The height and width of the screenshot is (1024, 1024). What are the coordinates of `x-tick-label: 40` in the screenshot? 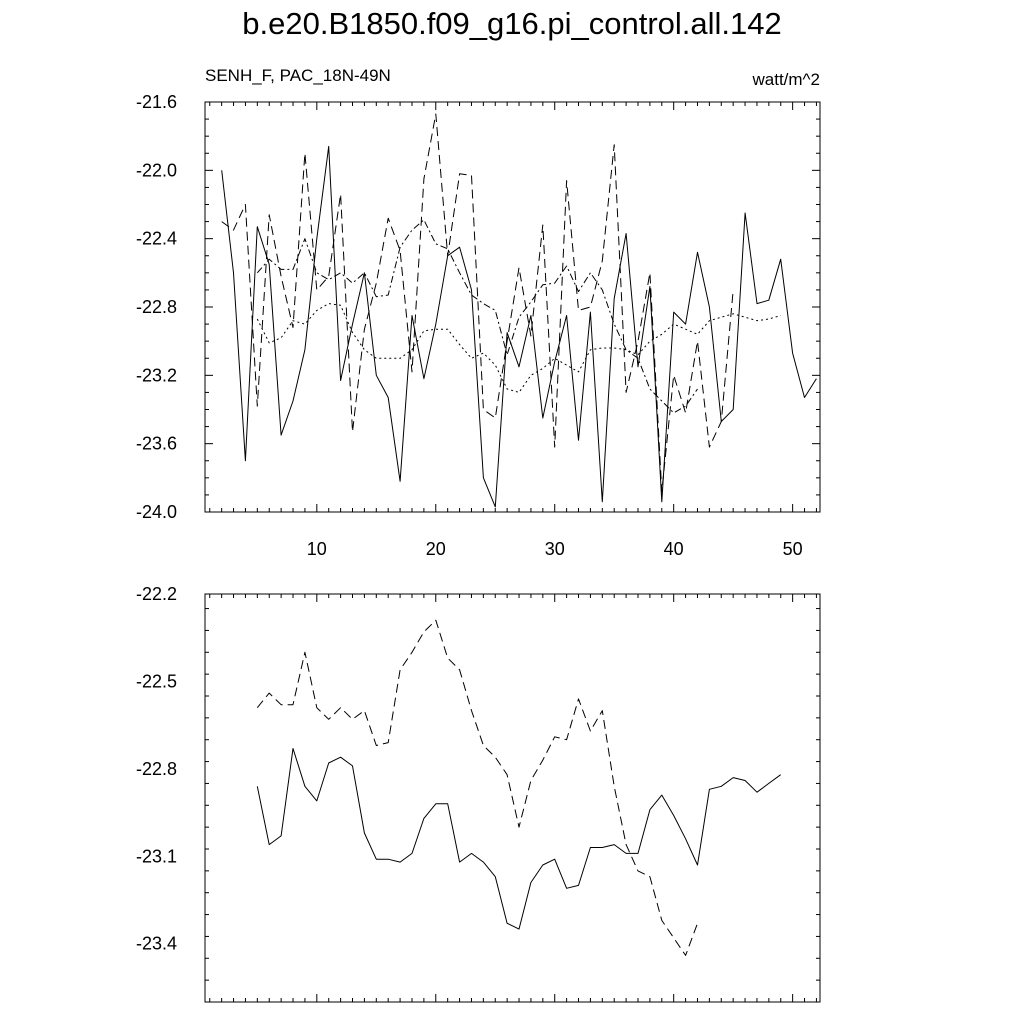 It's located at (674, 549).